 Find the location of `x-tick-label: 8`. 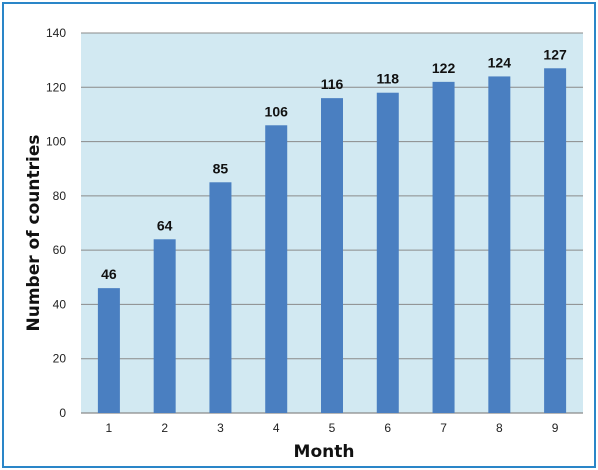

x-tick-label: 8 is located at coordinates (499, 428).